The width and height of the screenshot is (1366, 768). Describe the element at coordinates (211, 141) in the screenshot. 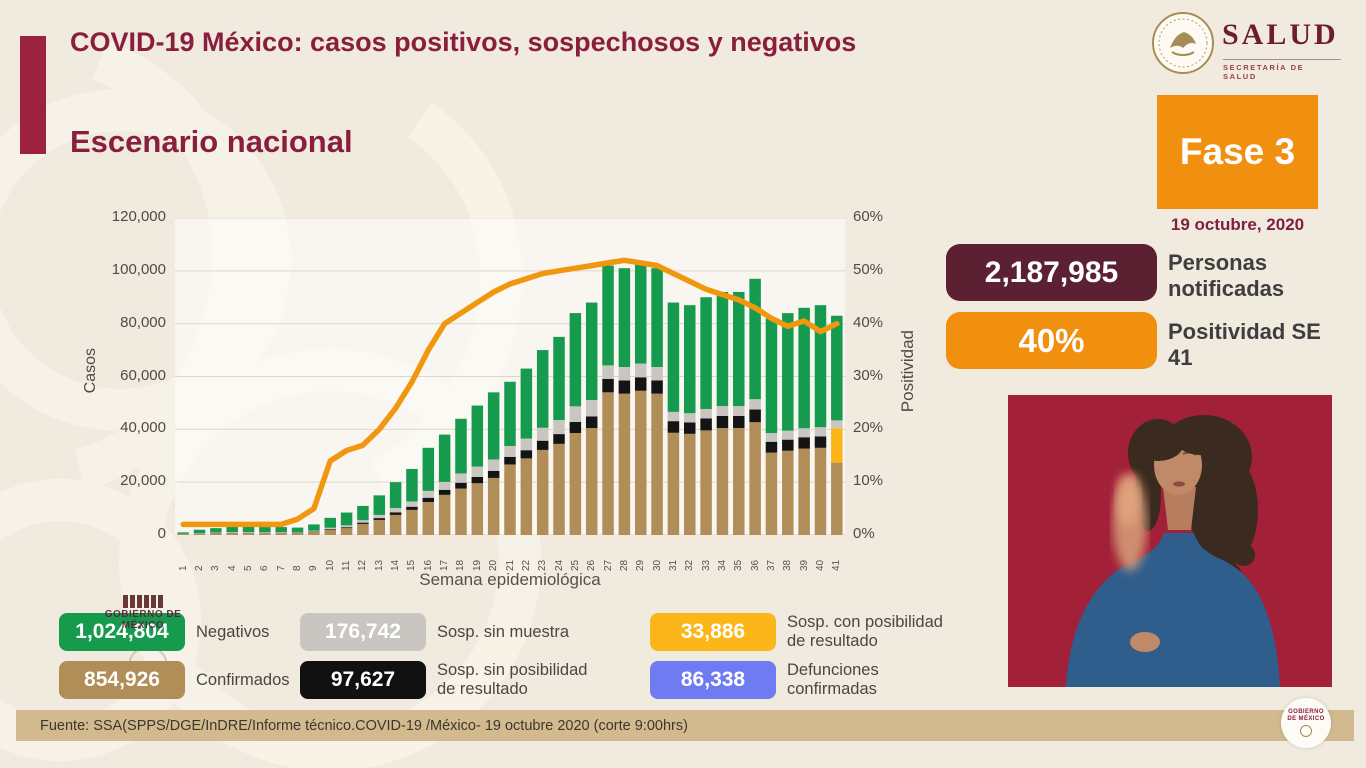

I see `section-title: Escenario nacional` at that location.